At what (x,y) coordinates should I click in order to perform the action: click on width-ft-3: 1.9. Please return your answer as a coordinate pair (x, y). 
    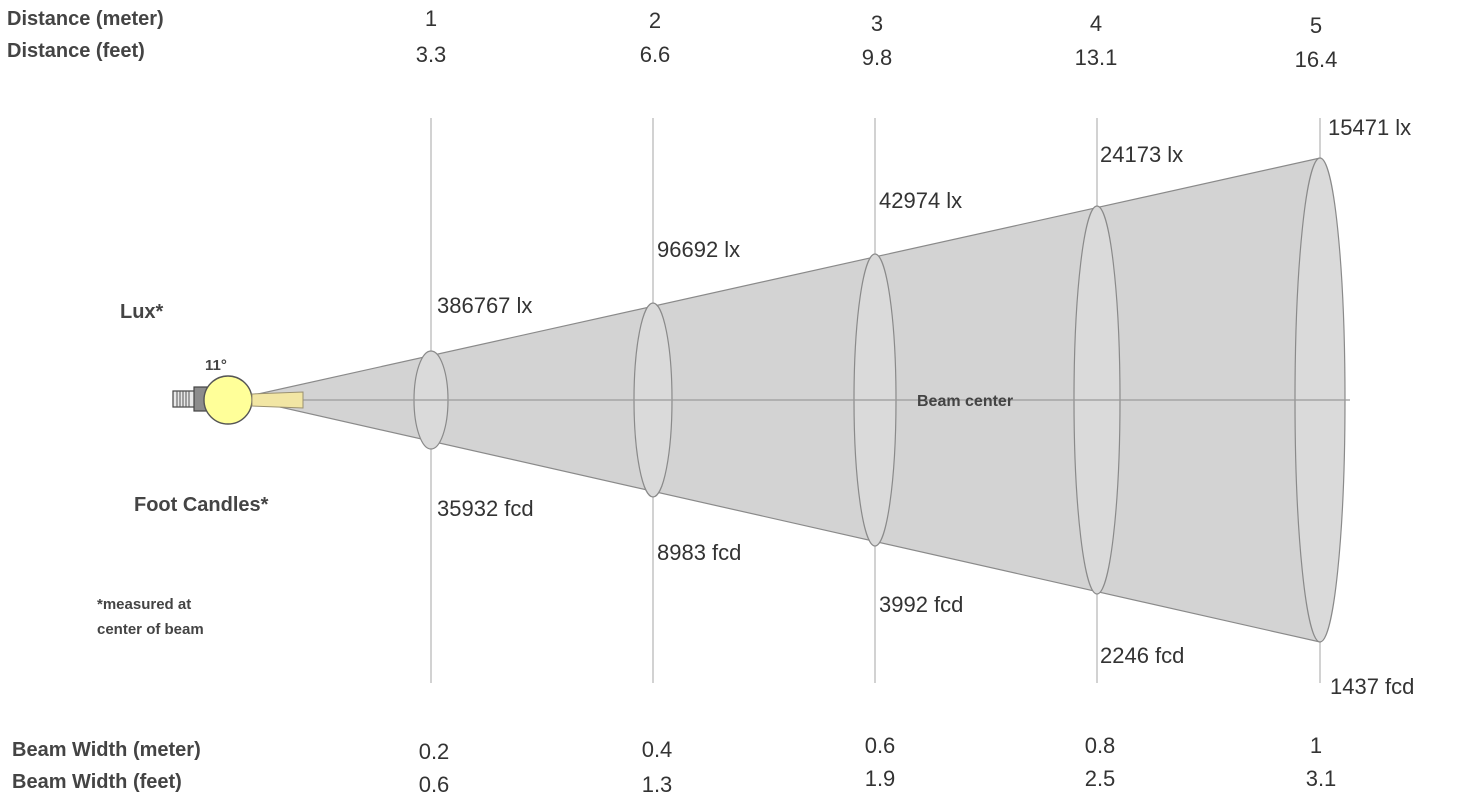
    Looking at the image, I should click on (880, 778).